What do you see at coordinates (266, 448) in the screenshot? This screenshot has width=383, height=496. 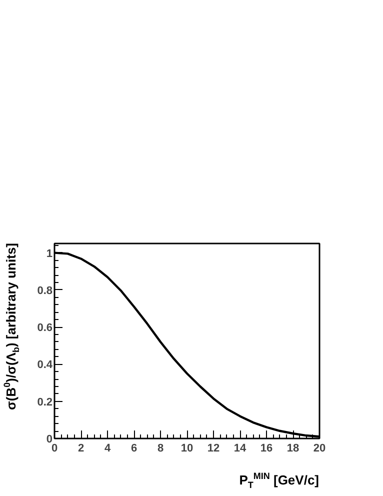 I see `x-tick-label: 16` at bounding box center [266, 448].